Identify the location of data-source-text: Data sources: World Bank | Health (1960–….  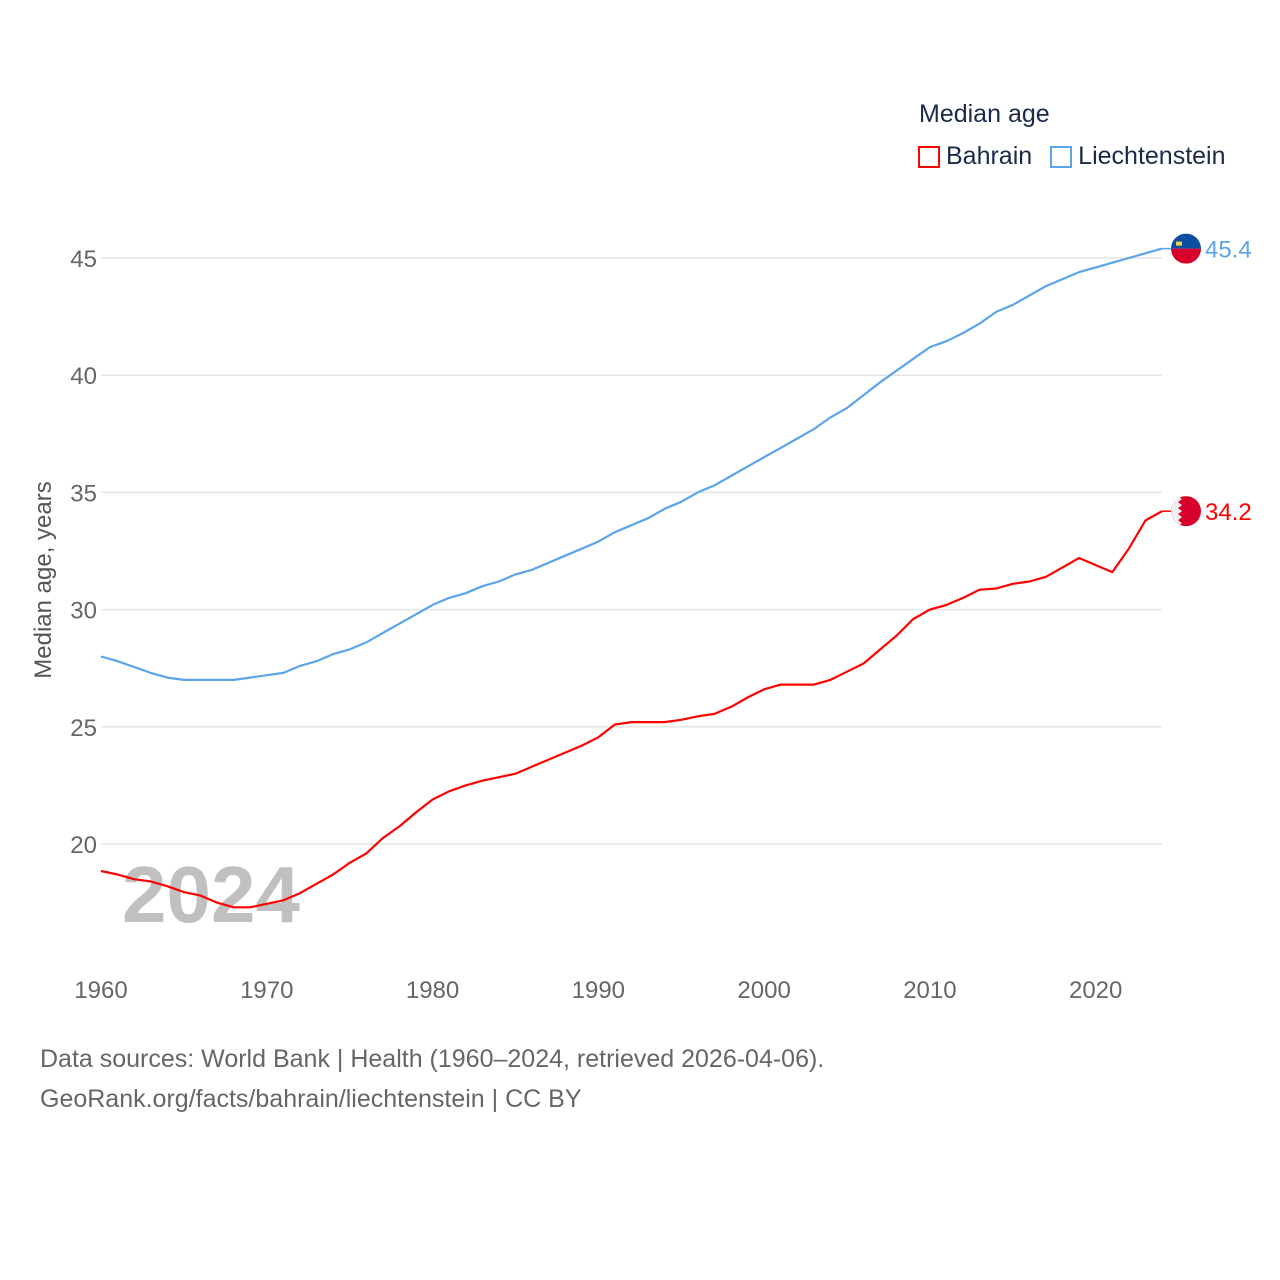
(432, 1059).